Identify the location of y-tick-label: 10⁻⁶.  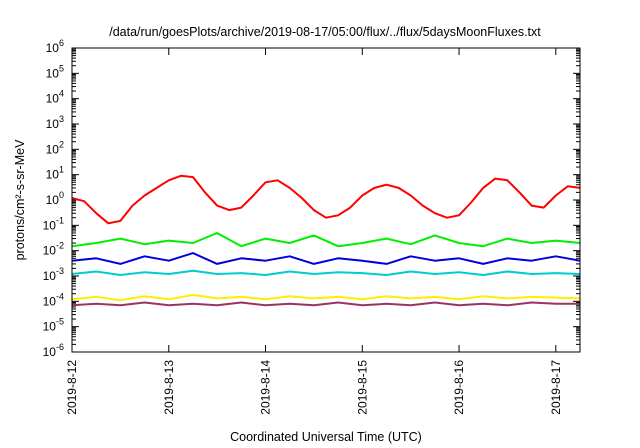
(53, 350).